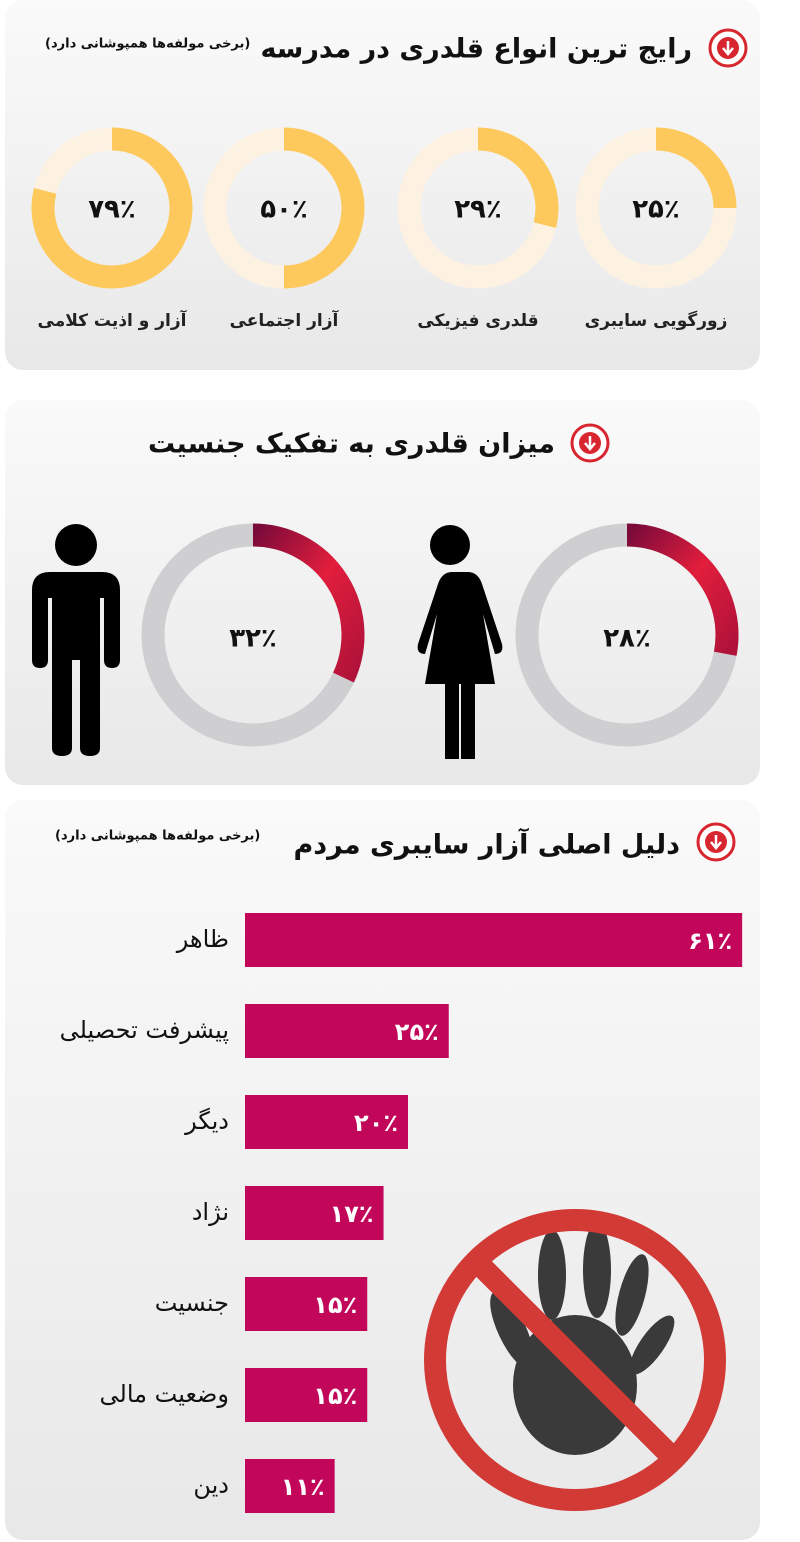  I want to click on value-label: ۲۵٪, so click(656, 210).